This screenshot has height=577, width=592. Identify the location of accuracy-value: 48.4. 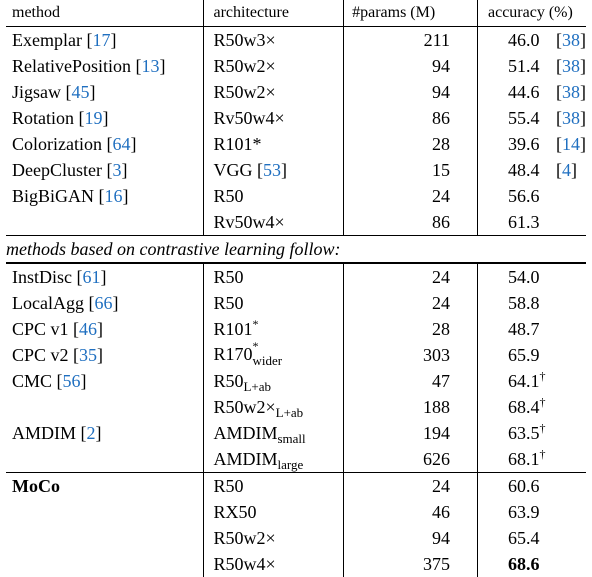
(524, 170).